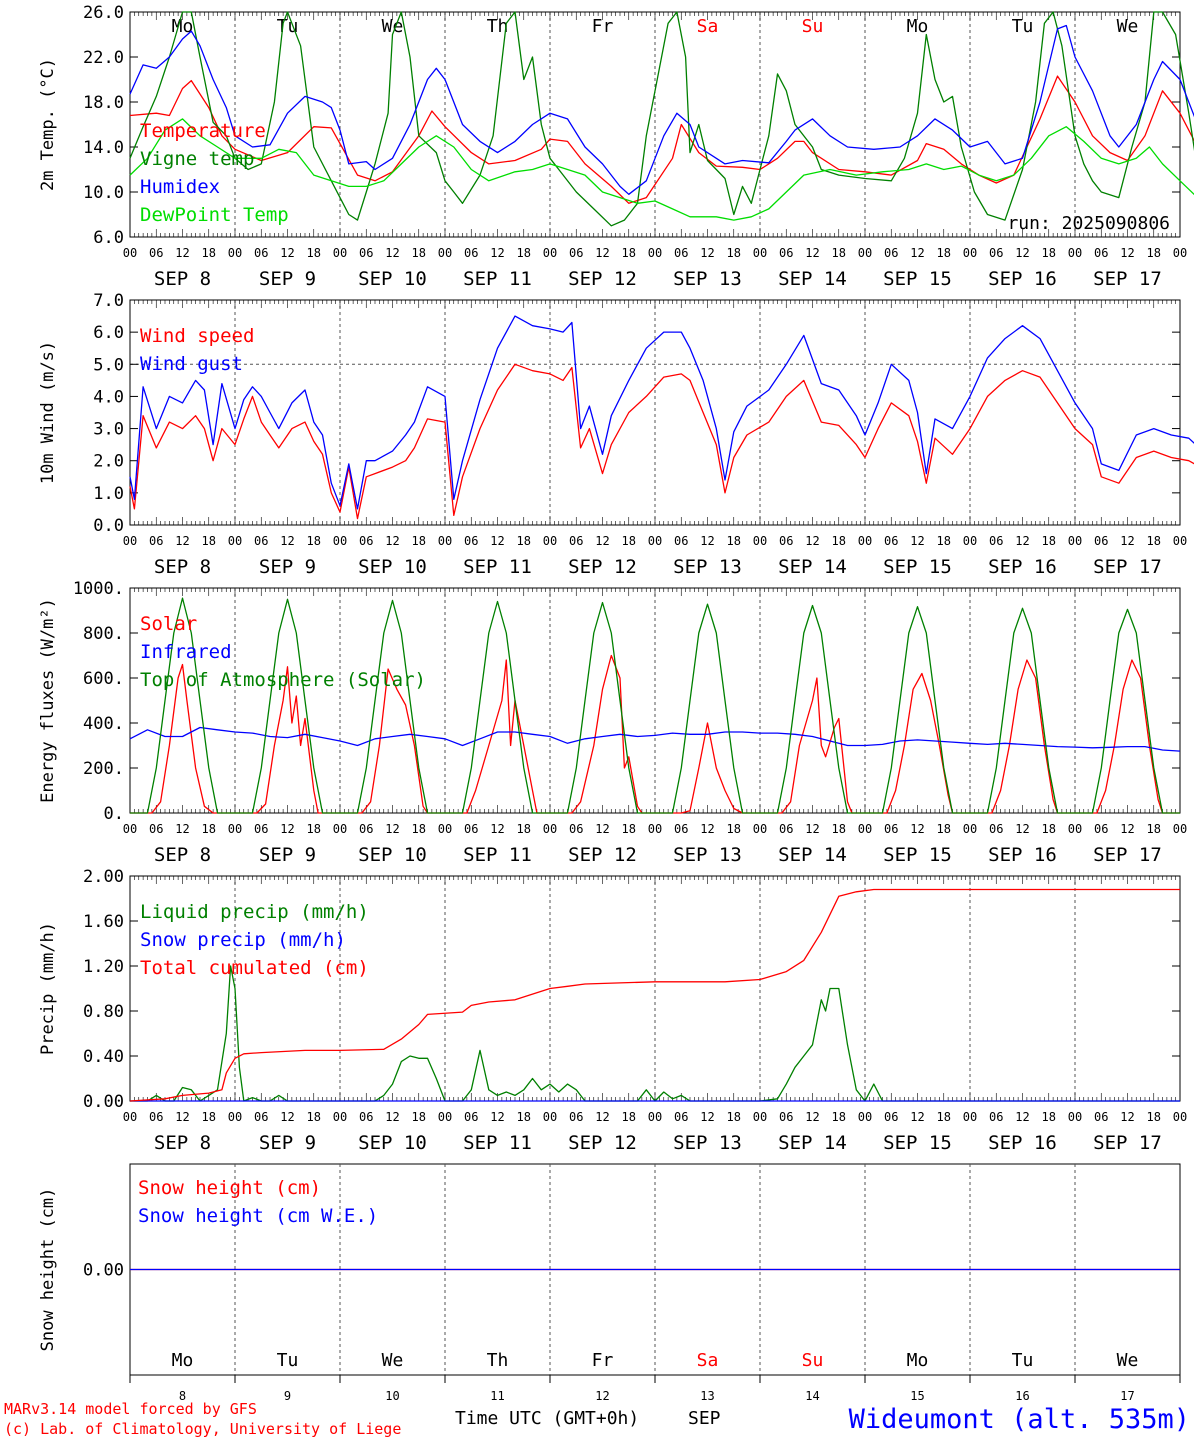  What do you see at coordinates (186, 652) in the screenshot?
I see `legend-entry: Infrared` at bounding box center [186, 652].